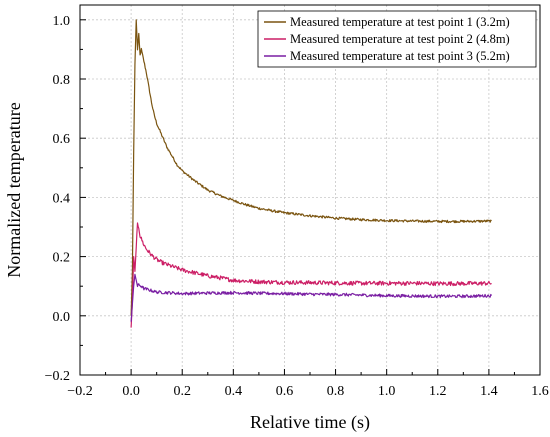 The width and height of the screenshot is (550, 437). Describe the element at coordinates (62, 258) in the screenshot. I see `y-tick-label: 0.2` at that location.